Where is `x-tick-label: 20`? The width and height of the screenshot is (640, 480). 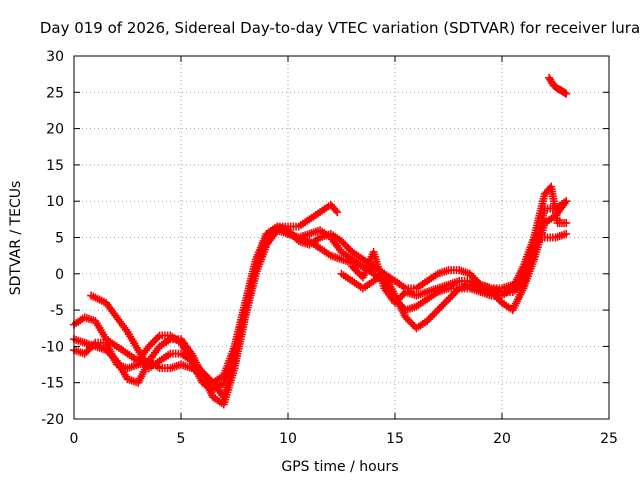
x-tick-label: 20 is located at coordinates (502, 439).